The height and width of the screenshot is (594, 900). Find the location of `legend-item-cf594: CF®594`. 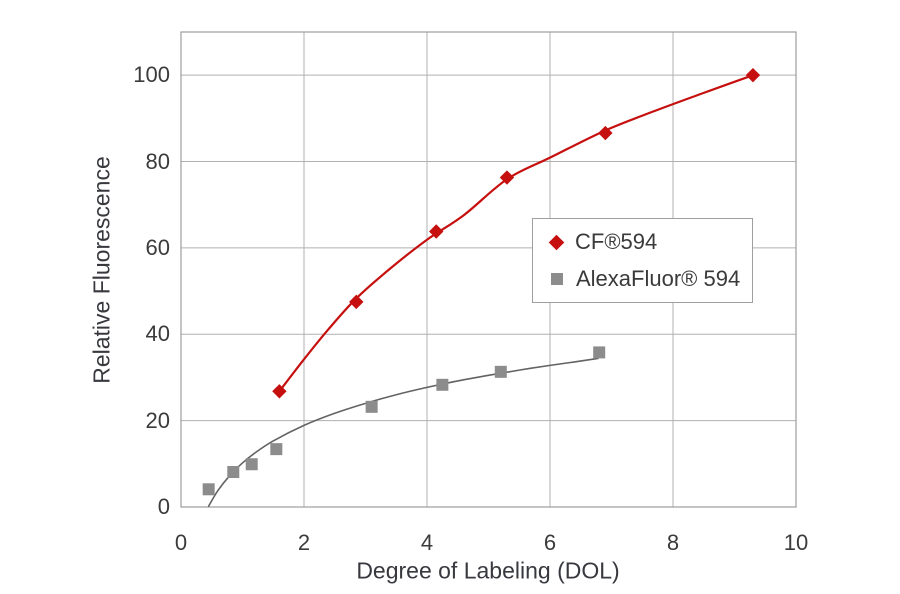

legend-item-cf594: CF®594 is located at coordinates (650, 242).